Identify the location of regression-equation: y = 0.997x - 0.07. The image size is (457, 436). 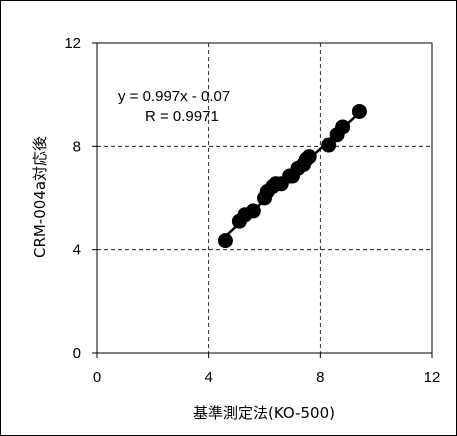
(174, 96).